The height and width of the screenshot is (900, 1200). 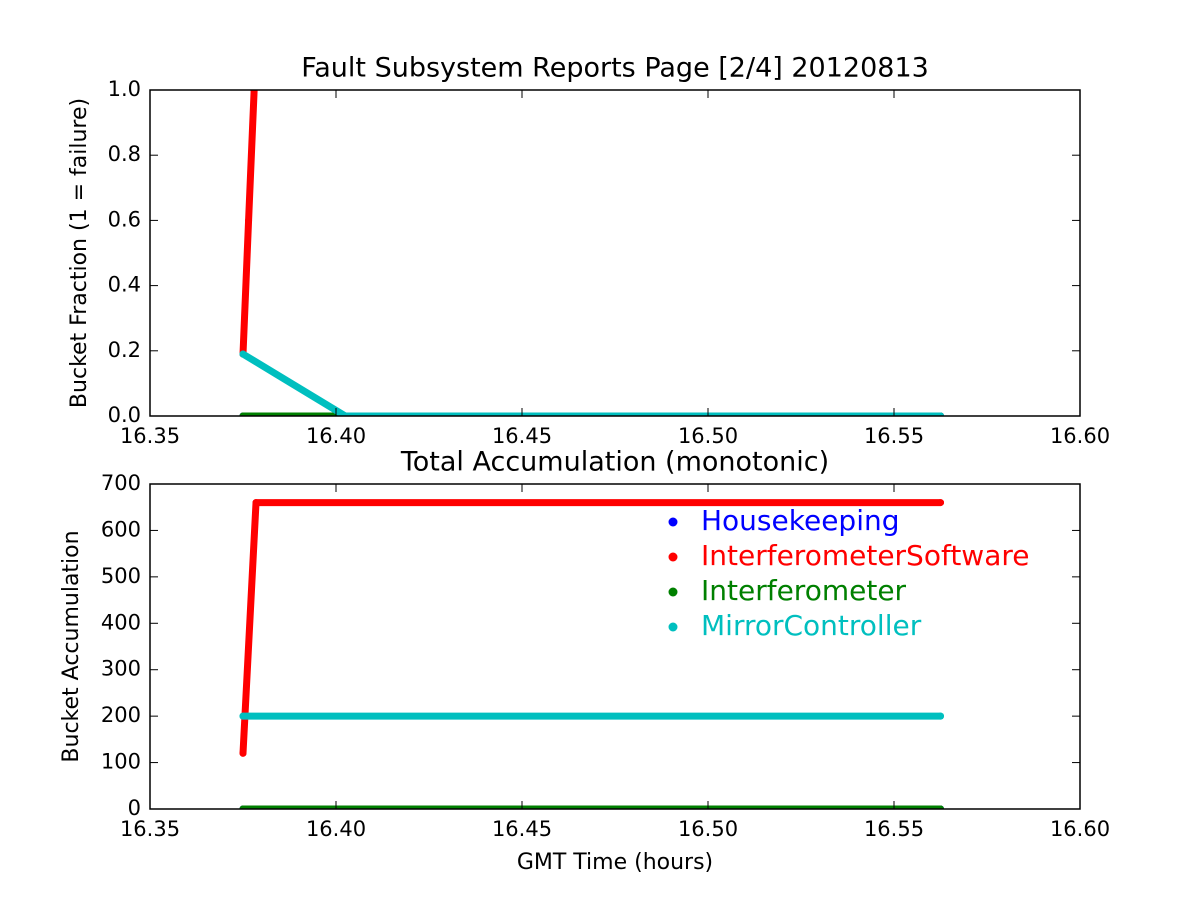 I want to click on y-tick-label: 100, so click(x=121, y=762).